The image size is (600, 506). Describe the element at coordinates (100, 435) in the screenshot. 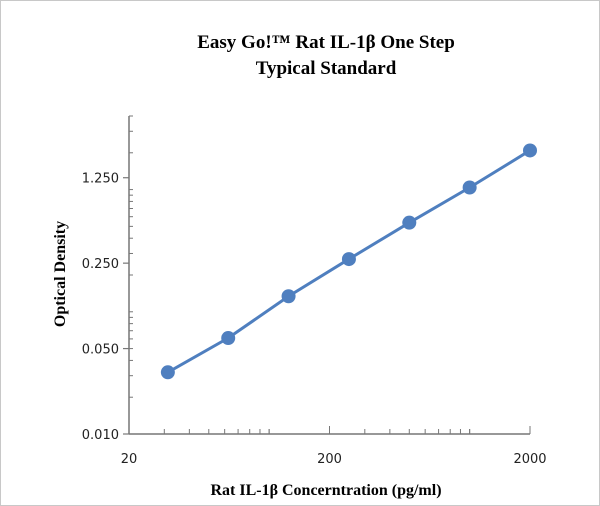

I see `y-tick-label: 0.010` at that location.